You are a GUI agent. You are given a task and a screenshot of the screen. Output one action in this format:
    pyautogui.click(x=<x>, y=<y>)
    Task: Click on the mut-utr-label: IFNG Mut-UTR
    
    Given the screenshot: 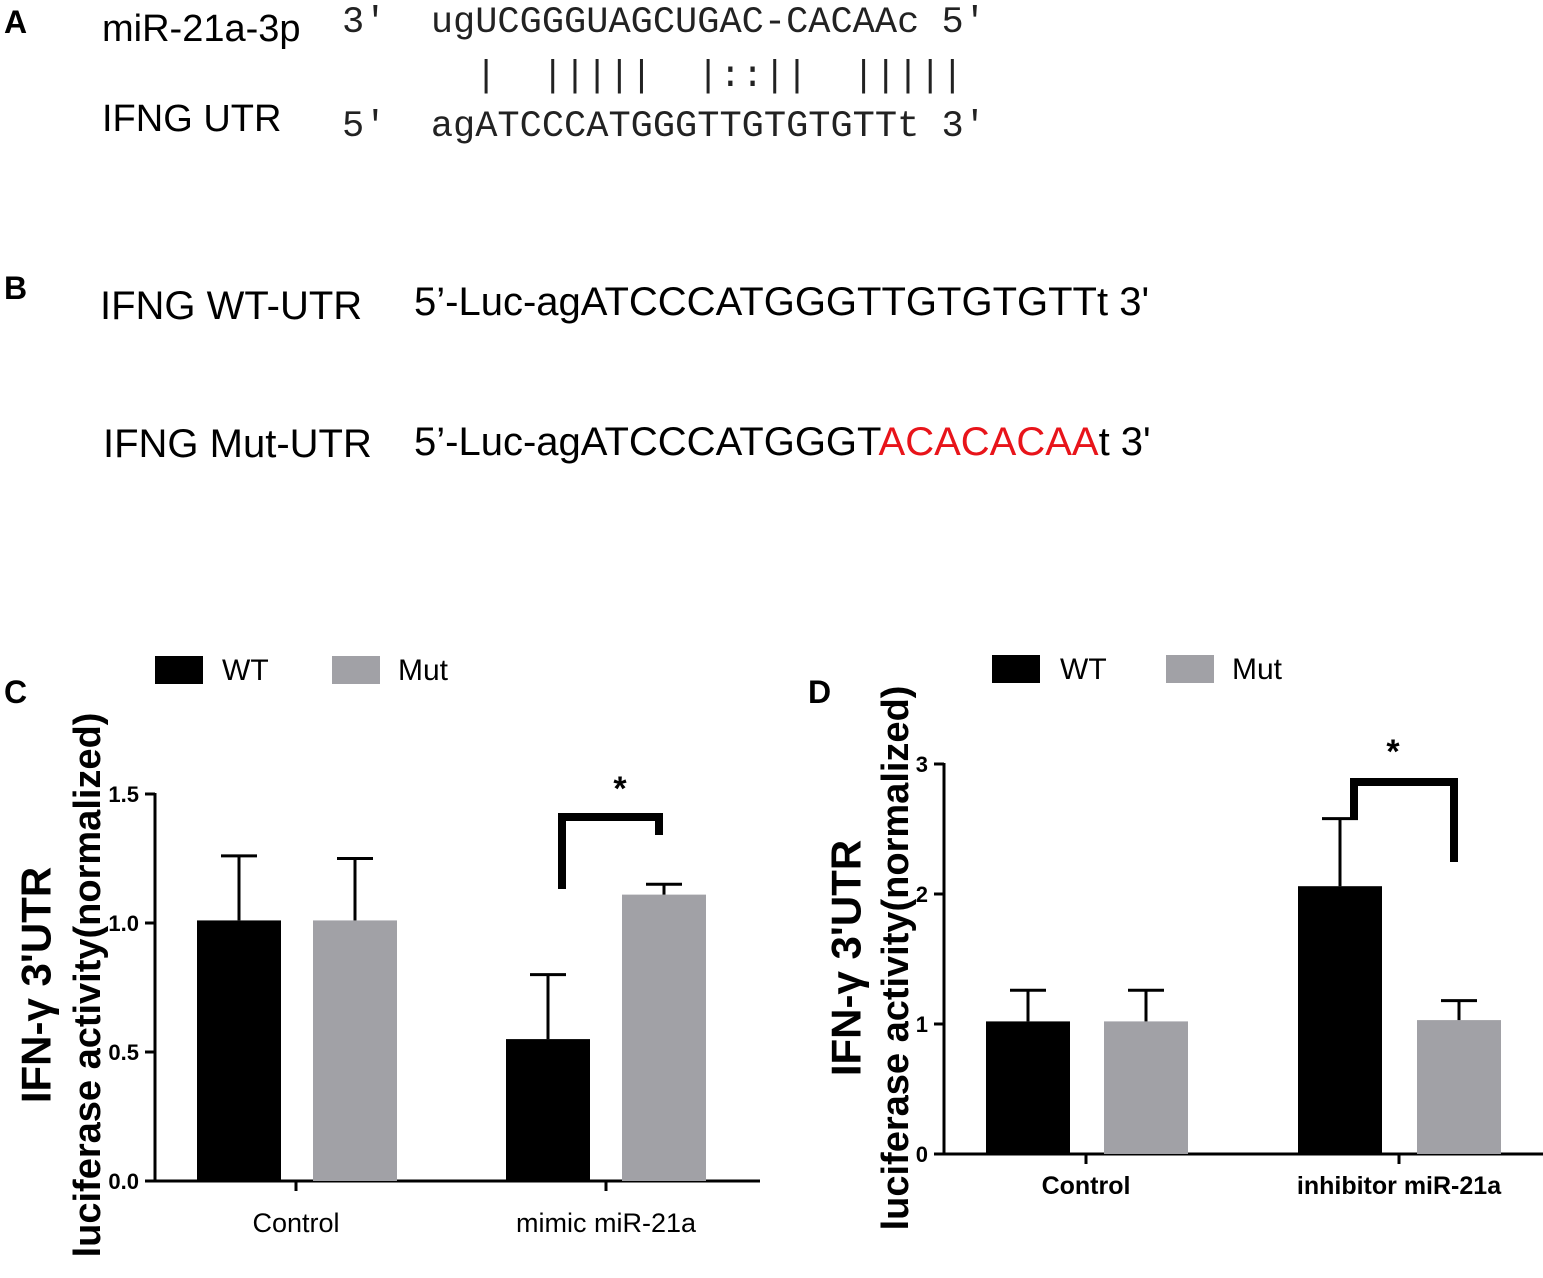 What is the action you would take?
    pyautogui.click(x=237, y=444)
    